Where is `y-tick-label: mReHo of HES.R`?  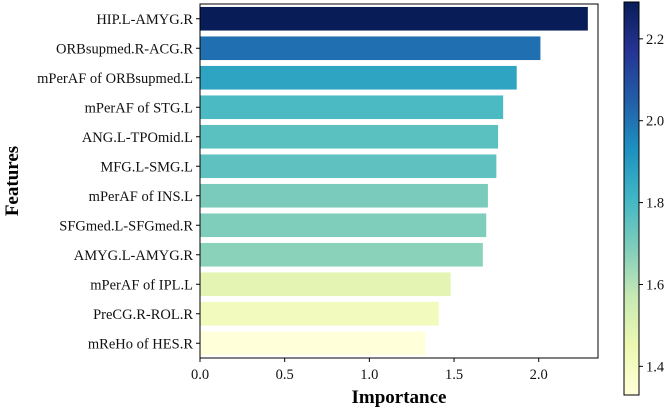
y-tick-label: mReHo of HES.R is located at coordinates (140, 344).